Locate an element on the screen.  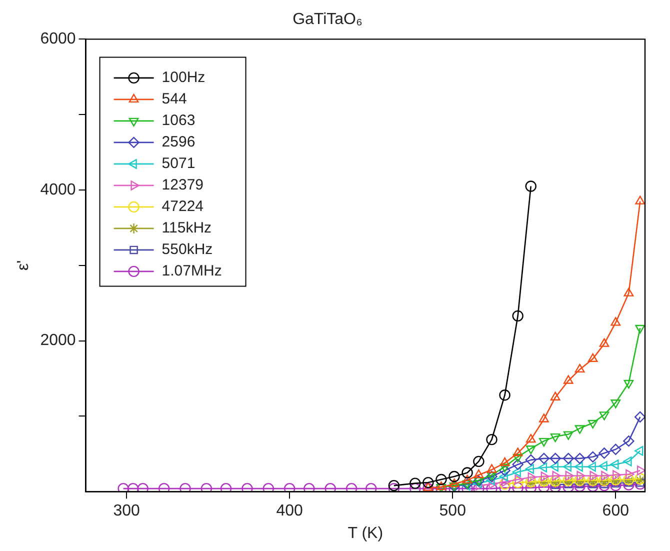
legend-label: 1.07MHz is located at coordinates (192, 271).